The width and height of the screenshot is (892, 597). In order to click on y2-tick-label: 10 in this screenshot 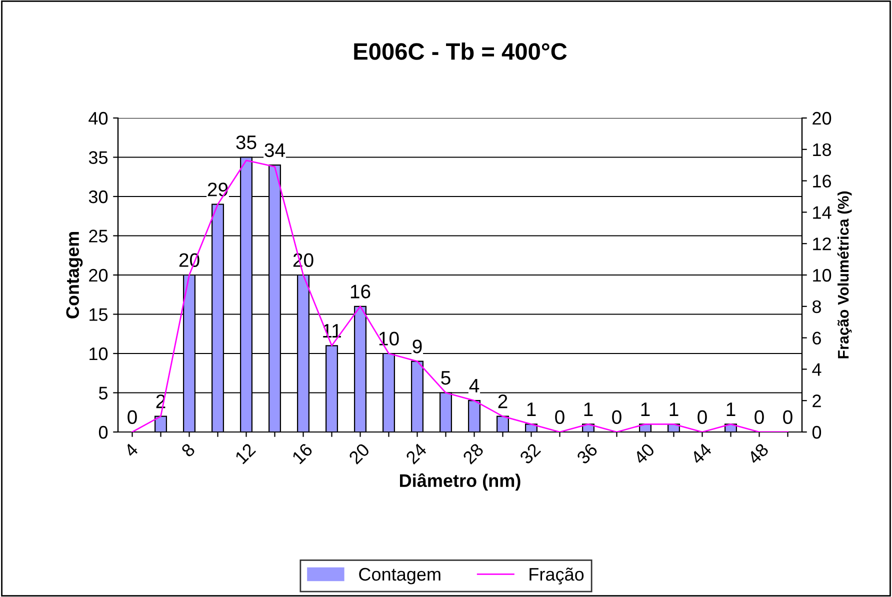, I will do `click(822, 275)`.